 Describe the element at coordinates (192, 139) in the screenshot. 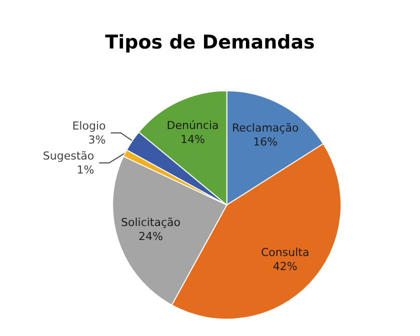

I see `data-label: 14%` at that location.